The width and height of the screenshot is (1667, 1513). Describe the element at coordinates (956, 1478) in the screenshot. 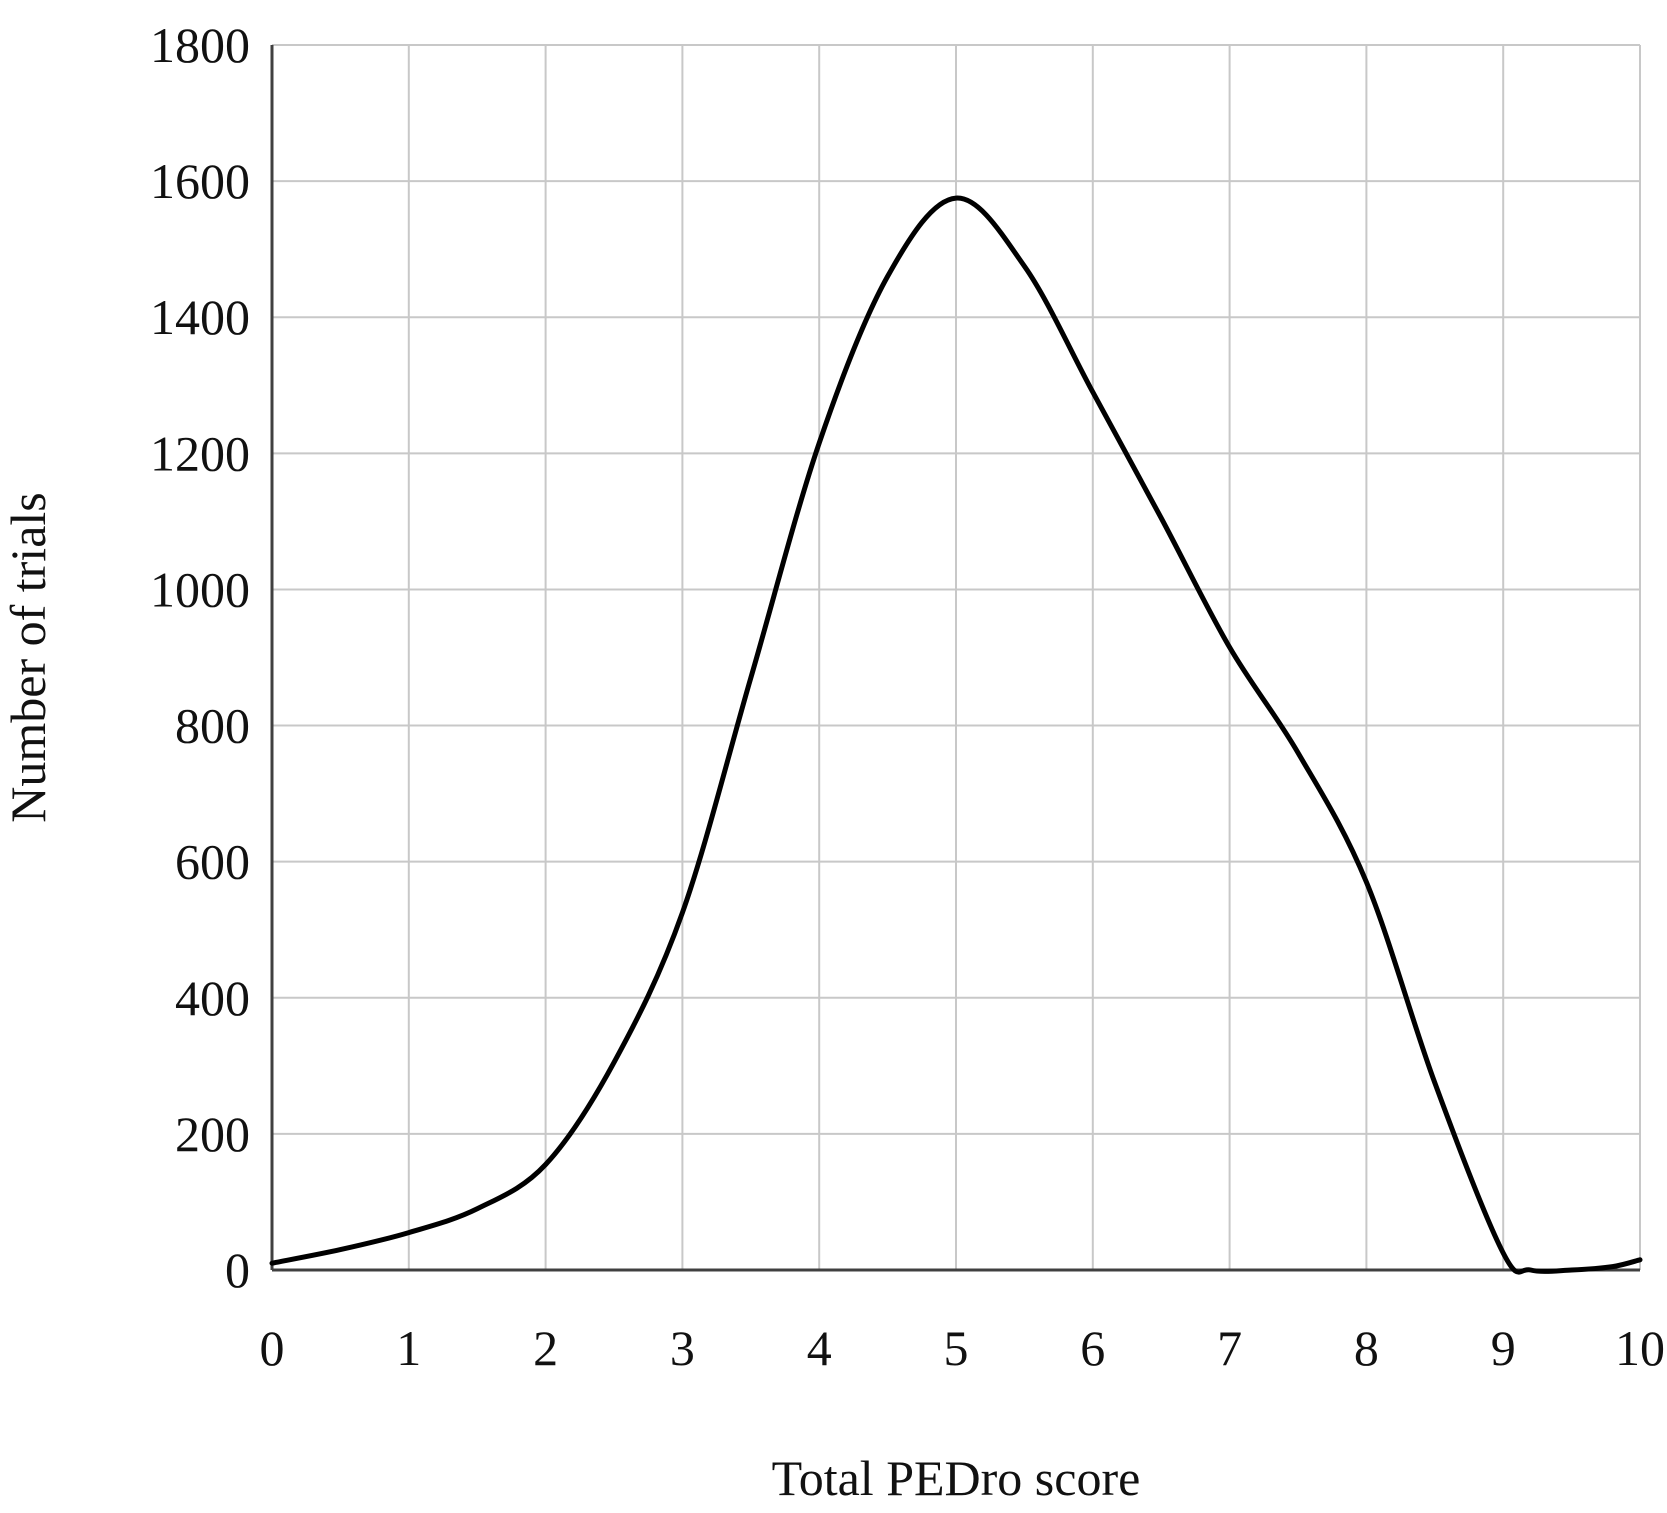

I see `x-axis-title: Total PEDro score` at that location.